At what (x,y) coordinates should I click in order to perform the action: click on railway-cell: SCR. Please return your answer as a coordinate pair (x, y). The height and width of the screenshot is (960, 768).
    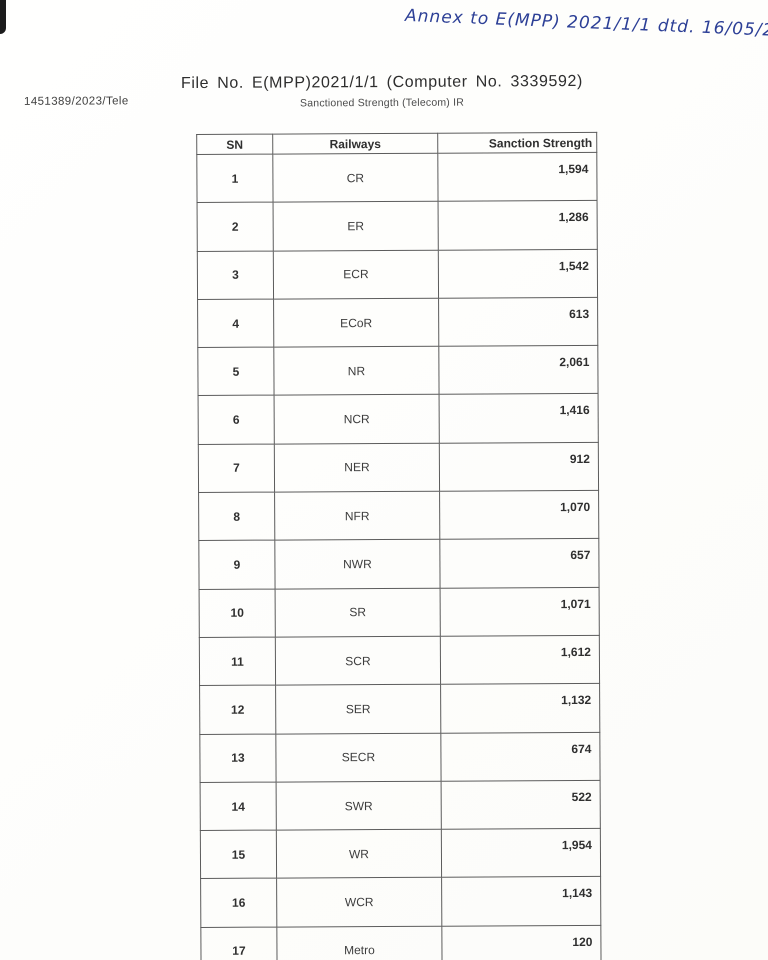
    Looking at the image, I should click on (358, 661).